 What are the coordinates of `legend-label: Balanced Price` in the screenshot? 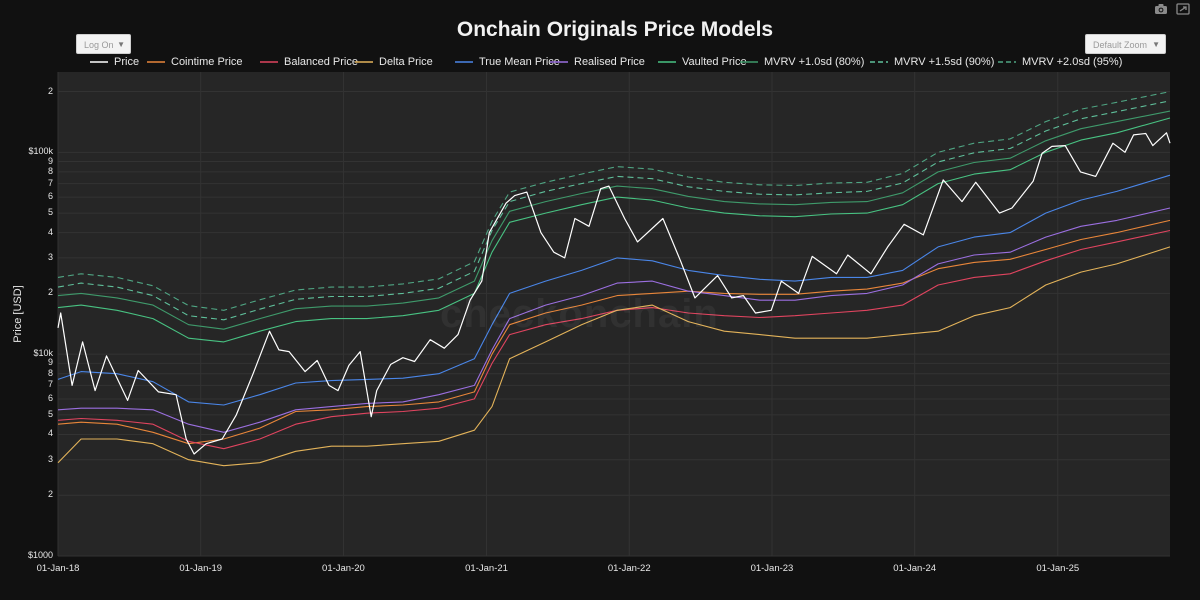 It's located at (321, 62).